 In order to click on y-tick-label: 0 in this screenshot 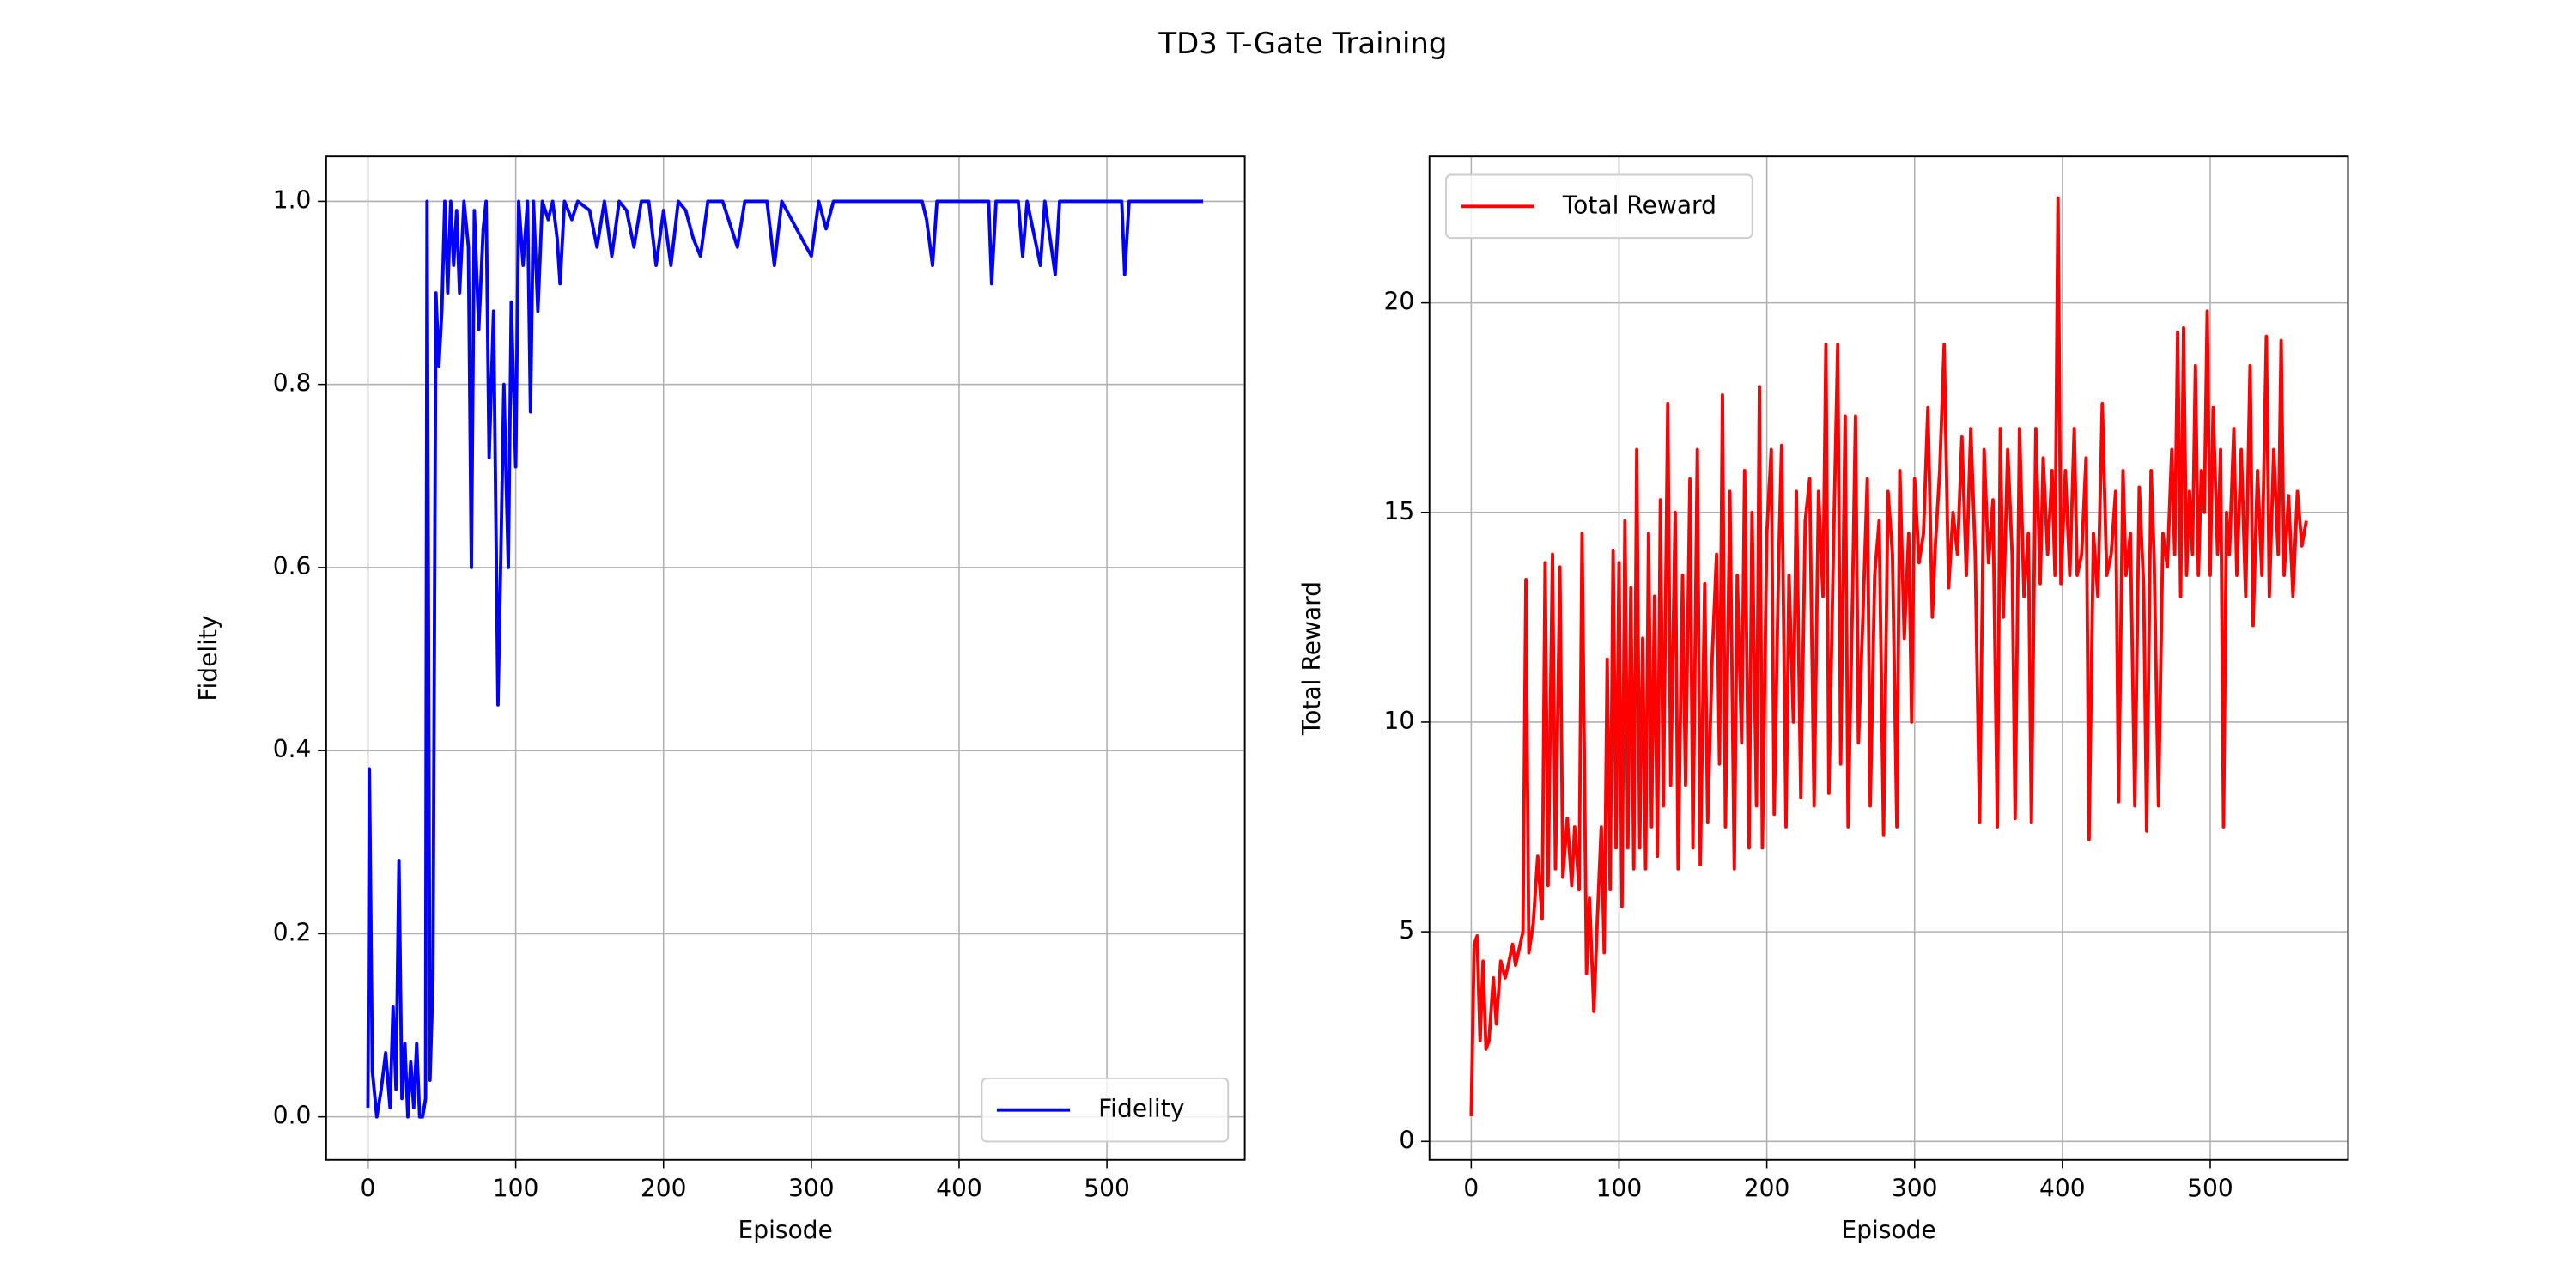, I will do `click(1407, 1140)`.